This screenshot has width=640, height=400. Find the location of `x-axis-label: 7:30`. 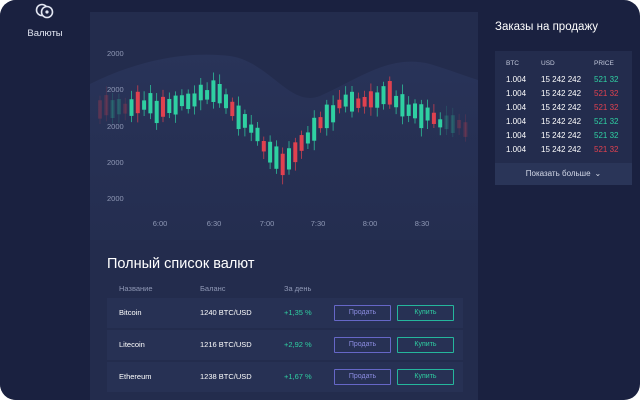

x-axis-label: 7:30 is located at coordinates (318, 223).